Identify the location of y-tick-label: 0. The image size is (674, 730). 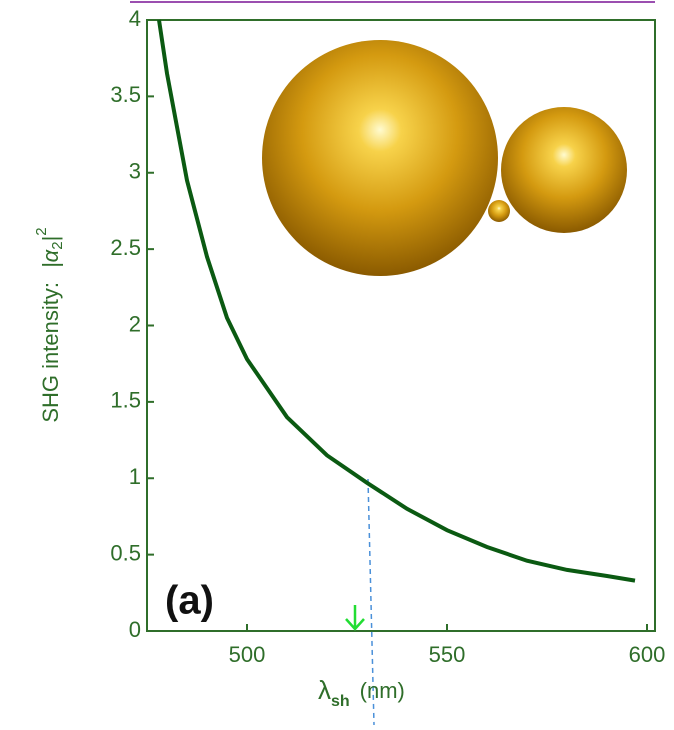
(135, 629).